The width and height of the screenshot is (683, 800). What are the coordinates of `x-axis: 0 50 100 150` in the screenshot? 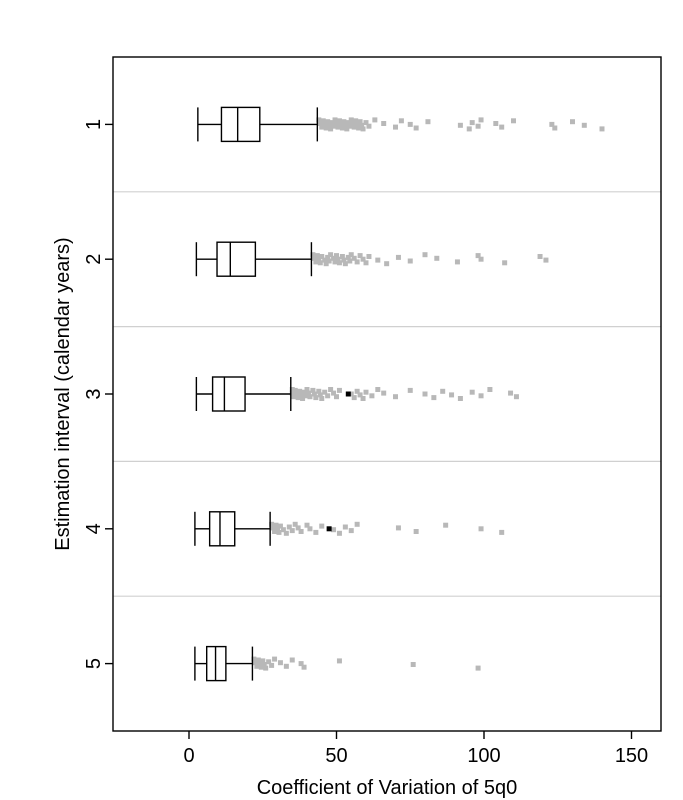 It's located at (415, 749).